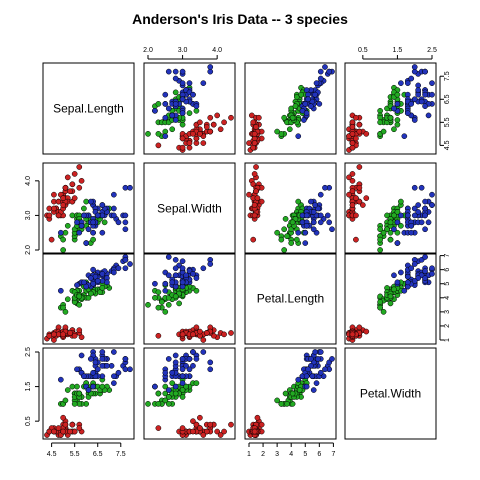  What do you see at coordinates (447, 312) in the screenshot?
I see `y-tick-label-2-2: 3` at bounding box center [447, 312].